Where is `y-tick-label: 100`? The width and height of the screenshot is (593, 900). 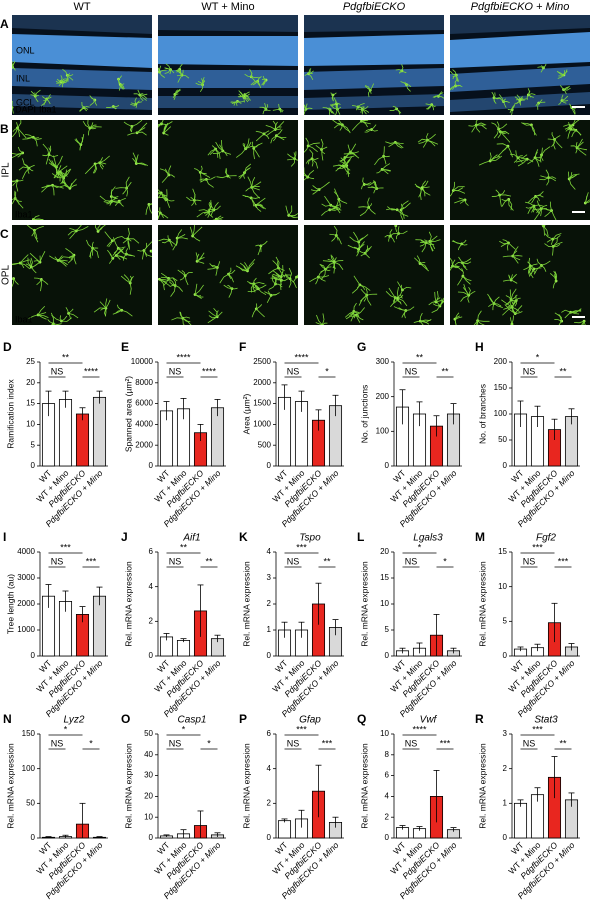
y-tick-label: 100 is located at coordinates (501, 413).